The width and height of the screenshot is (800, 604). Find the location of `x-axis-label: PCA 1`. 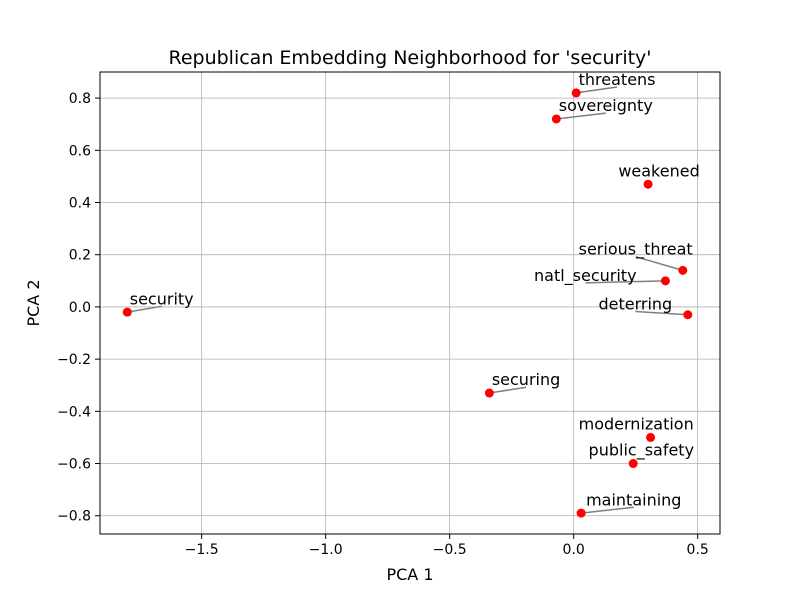

x-axis-label: PCA 1 is located at coordinates (409, 574).